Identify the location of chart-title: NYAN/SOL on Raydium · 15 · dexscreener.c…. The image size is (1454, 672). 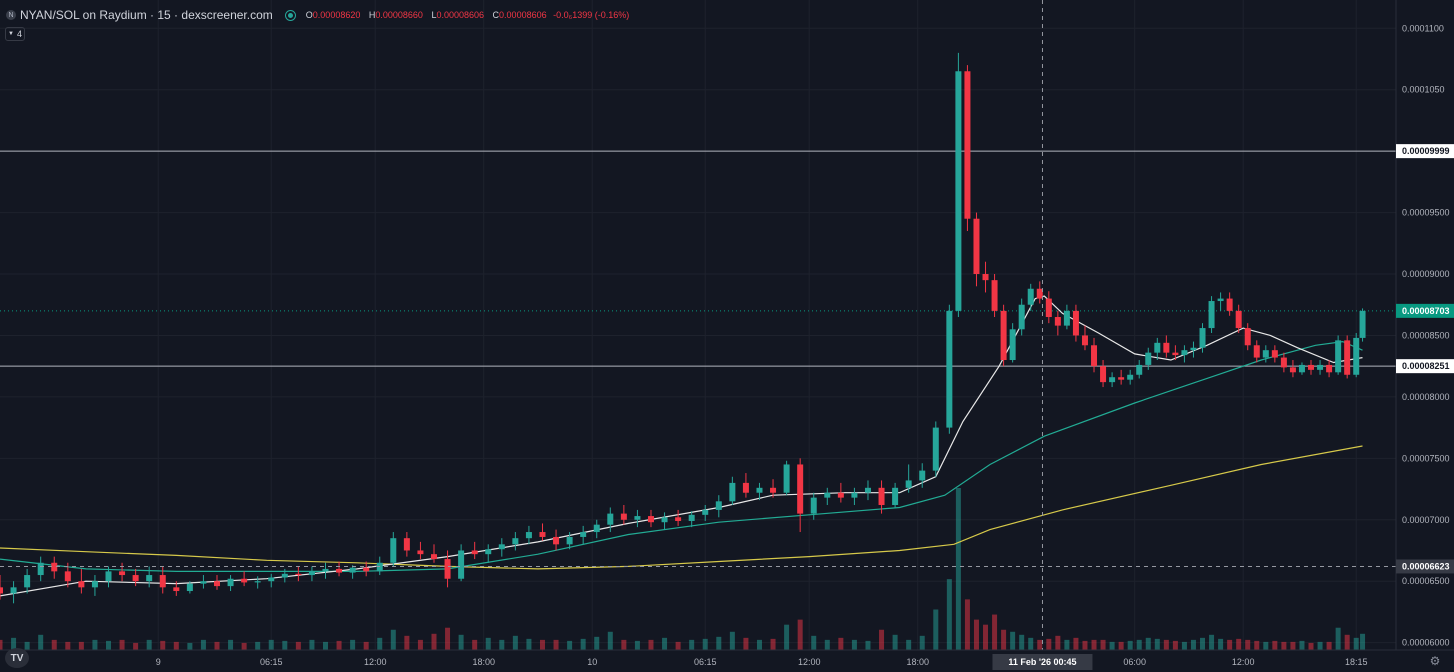
(146, 15).